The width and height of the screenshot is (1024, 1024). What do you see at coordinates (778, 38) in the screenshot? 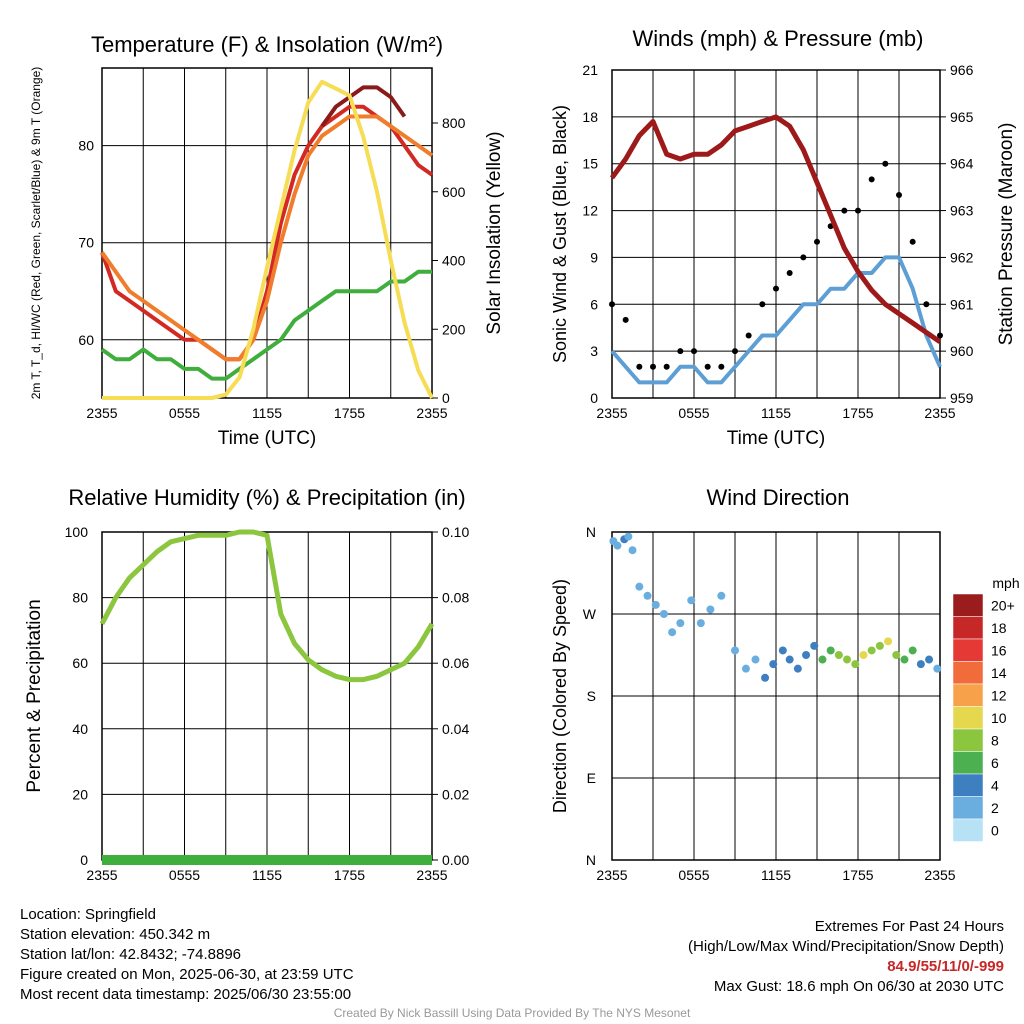
I see `chart-title: Winds (mph) & Pressure (mb)` at bounding box center [778, 38].